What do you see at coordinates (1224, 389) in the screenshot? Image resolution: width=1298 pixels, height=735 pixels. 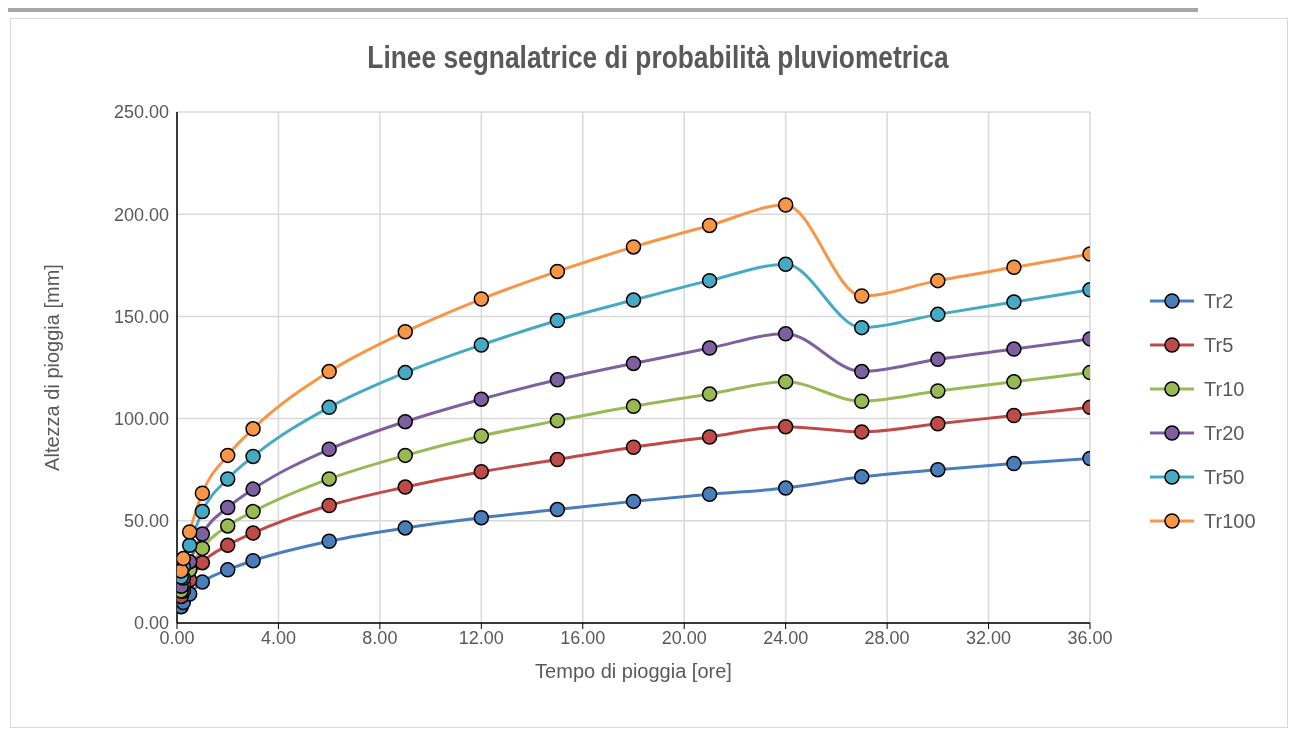 I see `legend-label: Tr10` at bounding box center [1224, 389].